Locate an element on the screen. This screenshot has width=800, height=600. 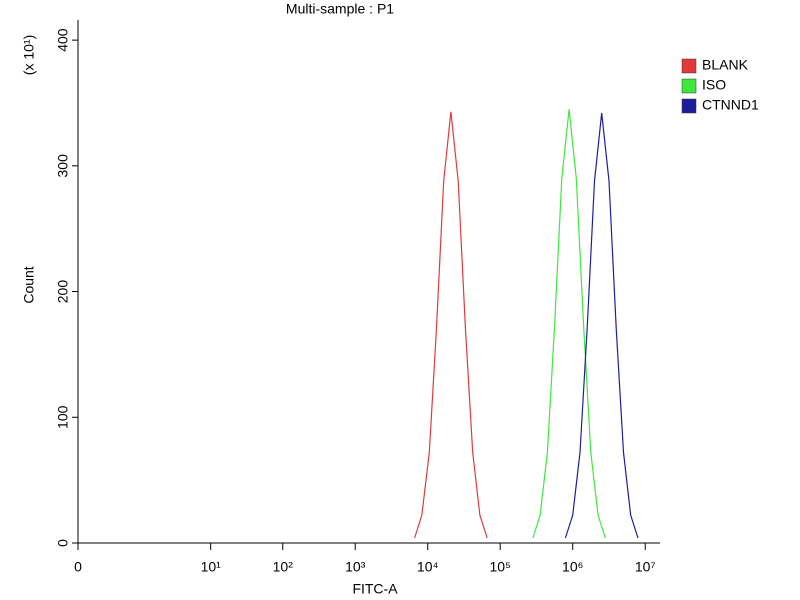
y-tick-label: 0 is located at coordinates (63, 543).